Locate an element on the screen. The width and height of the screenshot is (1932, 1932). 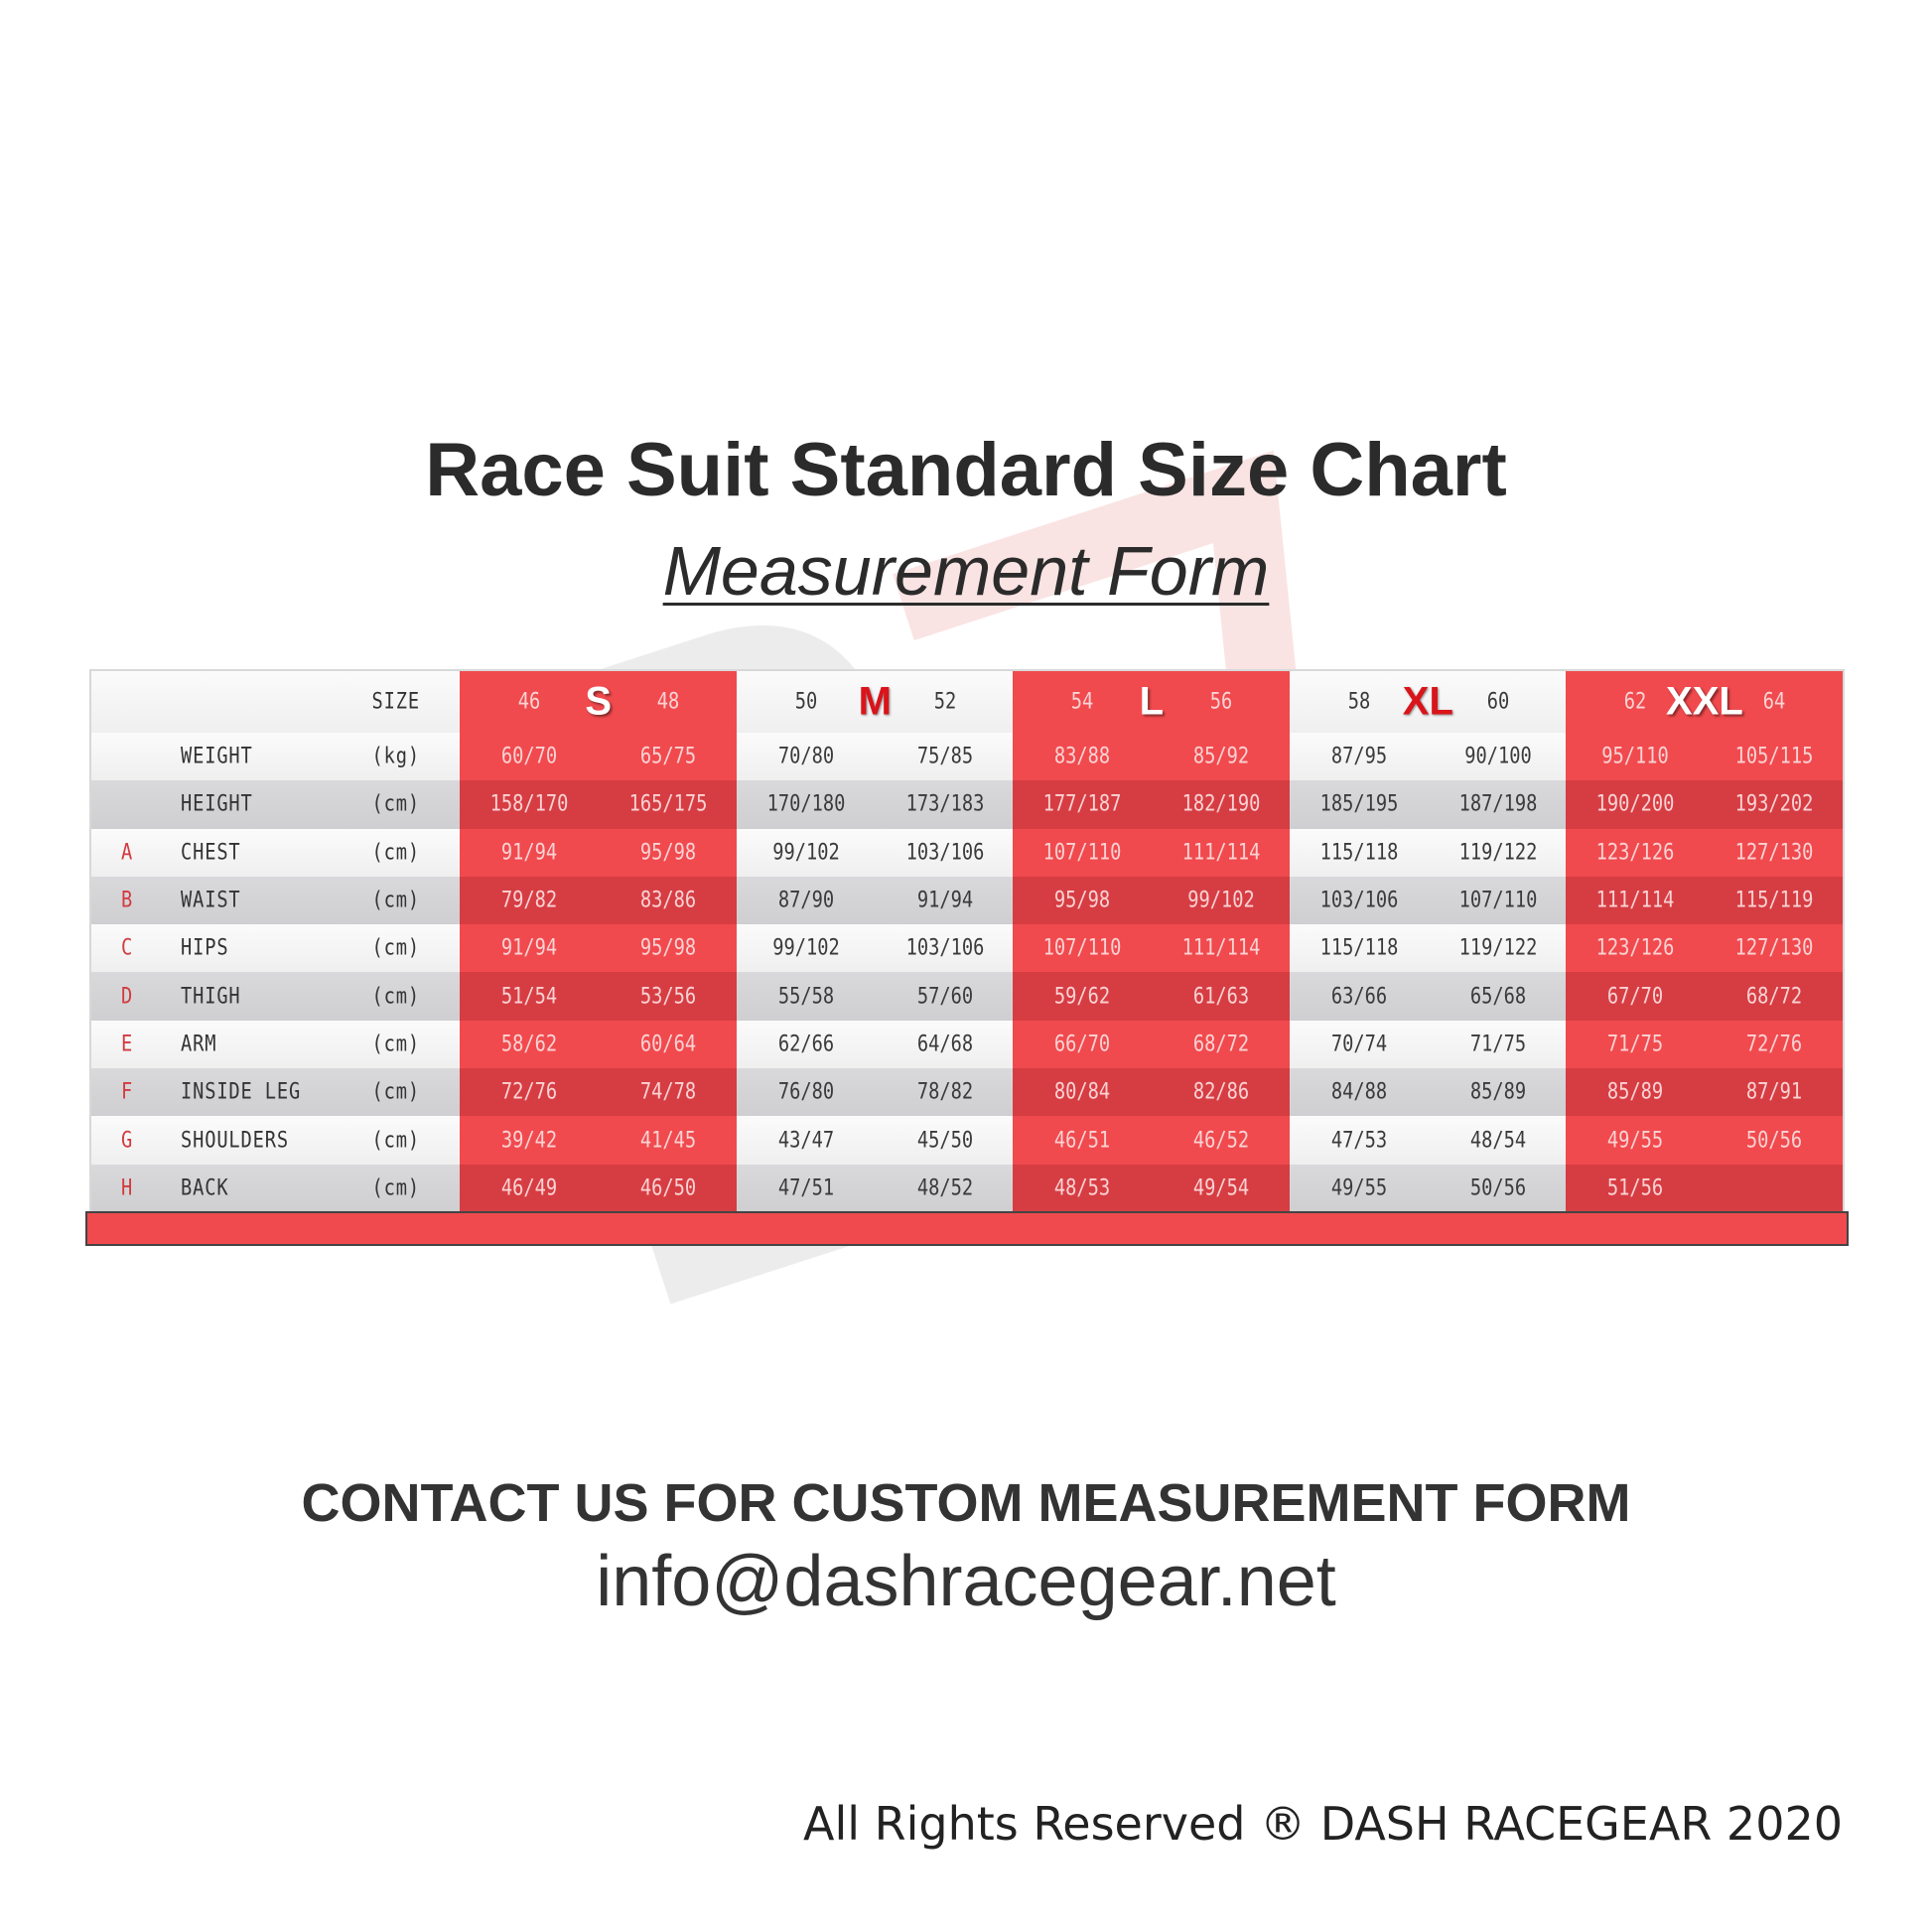
size-group-cell: 83/88 85/92 is located at coordinates (1151, 757).